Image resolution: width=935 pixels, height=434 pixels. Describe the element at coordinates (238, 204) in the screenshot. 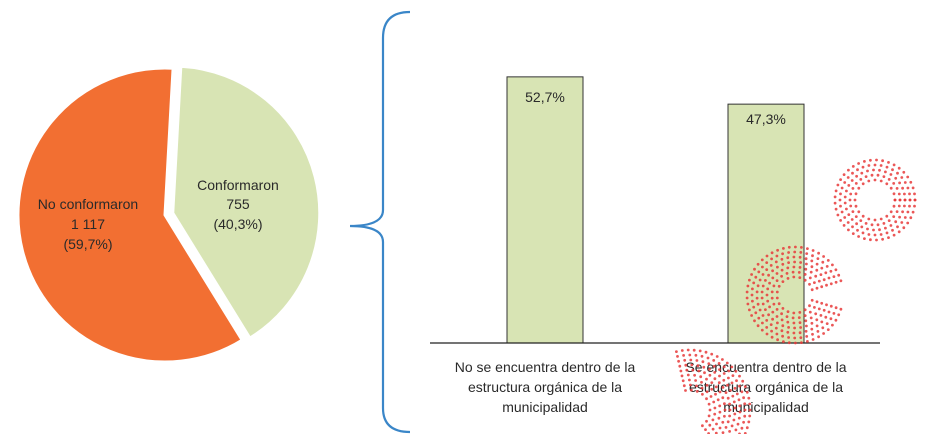

I see `pie-label-conformaron-count: 755` at that location.